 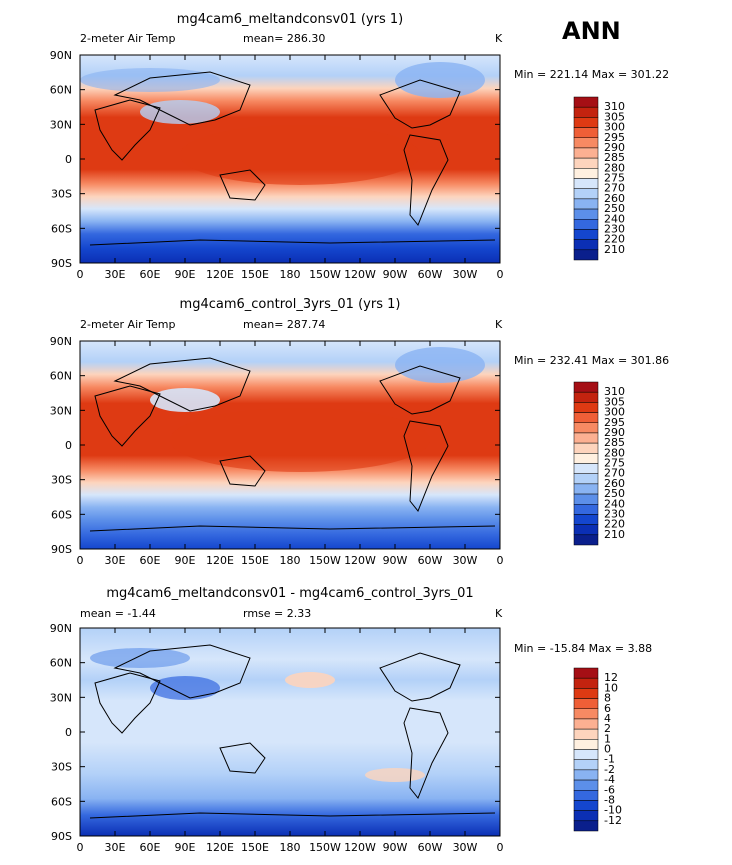 What do you see at coordinates (609, 789) in the screenshot?
I see `colorbar-label: -6` at bounding box center [609, 789].